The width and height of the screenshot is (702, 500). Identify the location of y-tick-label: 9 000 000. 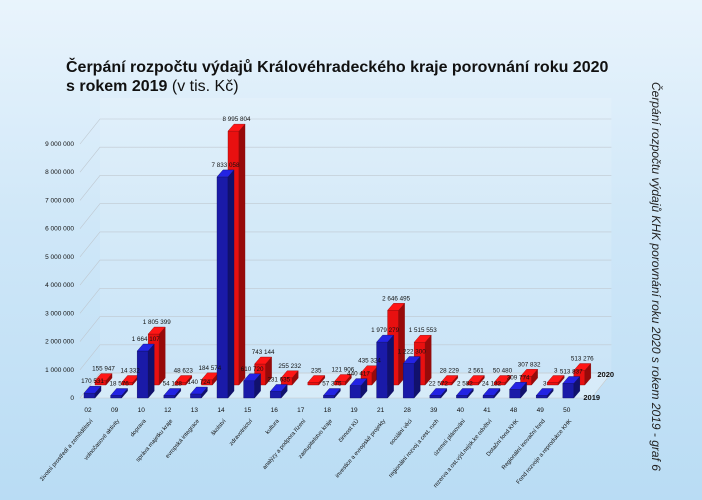
(59, 144).